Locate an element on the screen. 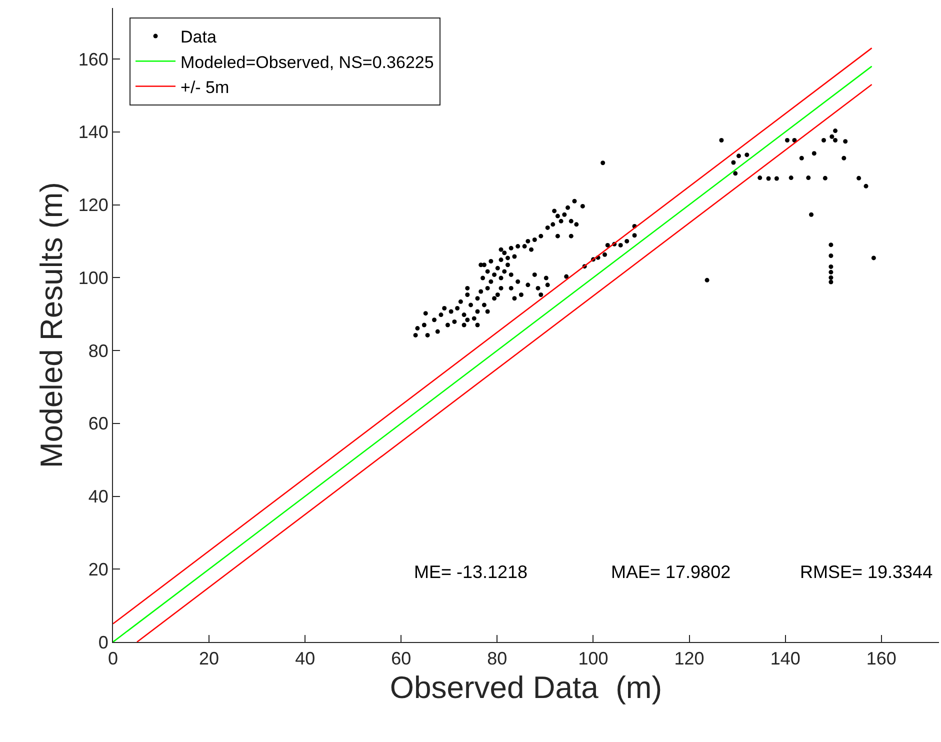 This screenshot has width=941, height=742. annotation: MAE= 17.9802 is located at coordinates (671, 572).